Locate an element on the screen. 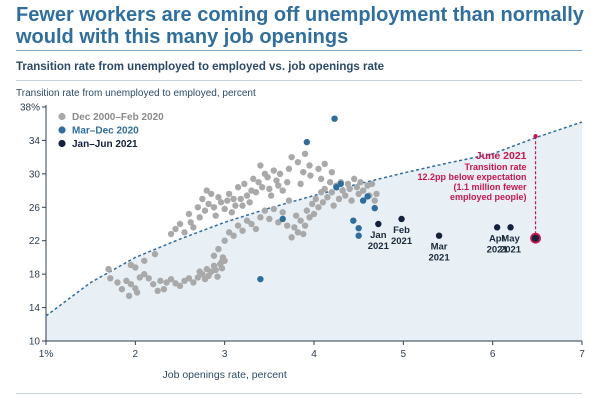  point-label-month: May is located at coordinates (510, 238).